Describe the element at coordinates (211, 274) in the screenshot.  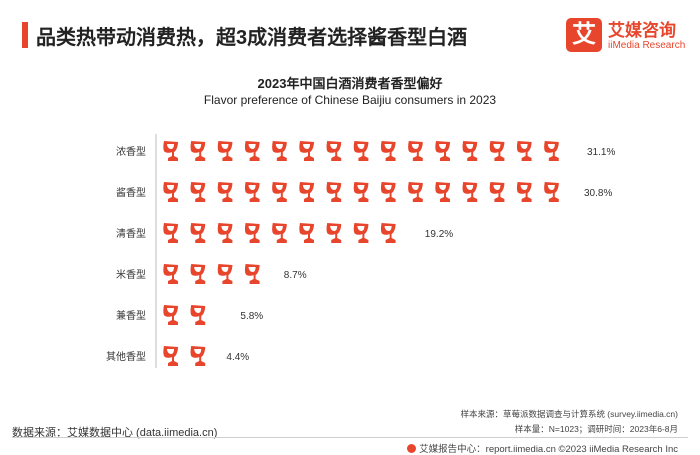
I see `chart-row: 米香型 8.7%` at that location.